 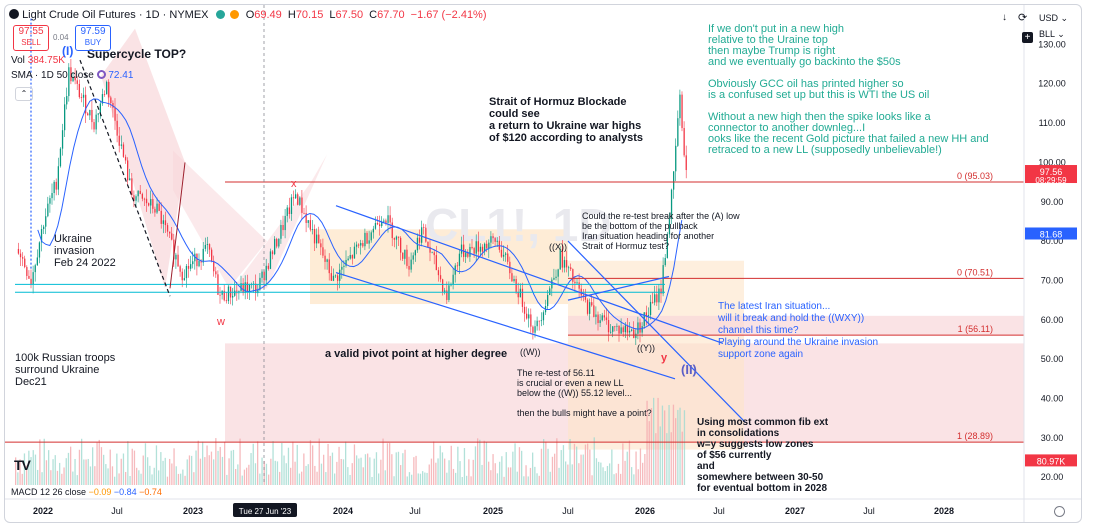 I want to click on sma-legend: SMA · 1D 50 close 72.41, so click(x=72, y=75).